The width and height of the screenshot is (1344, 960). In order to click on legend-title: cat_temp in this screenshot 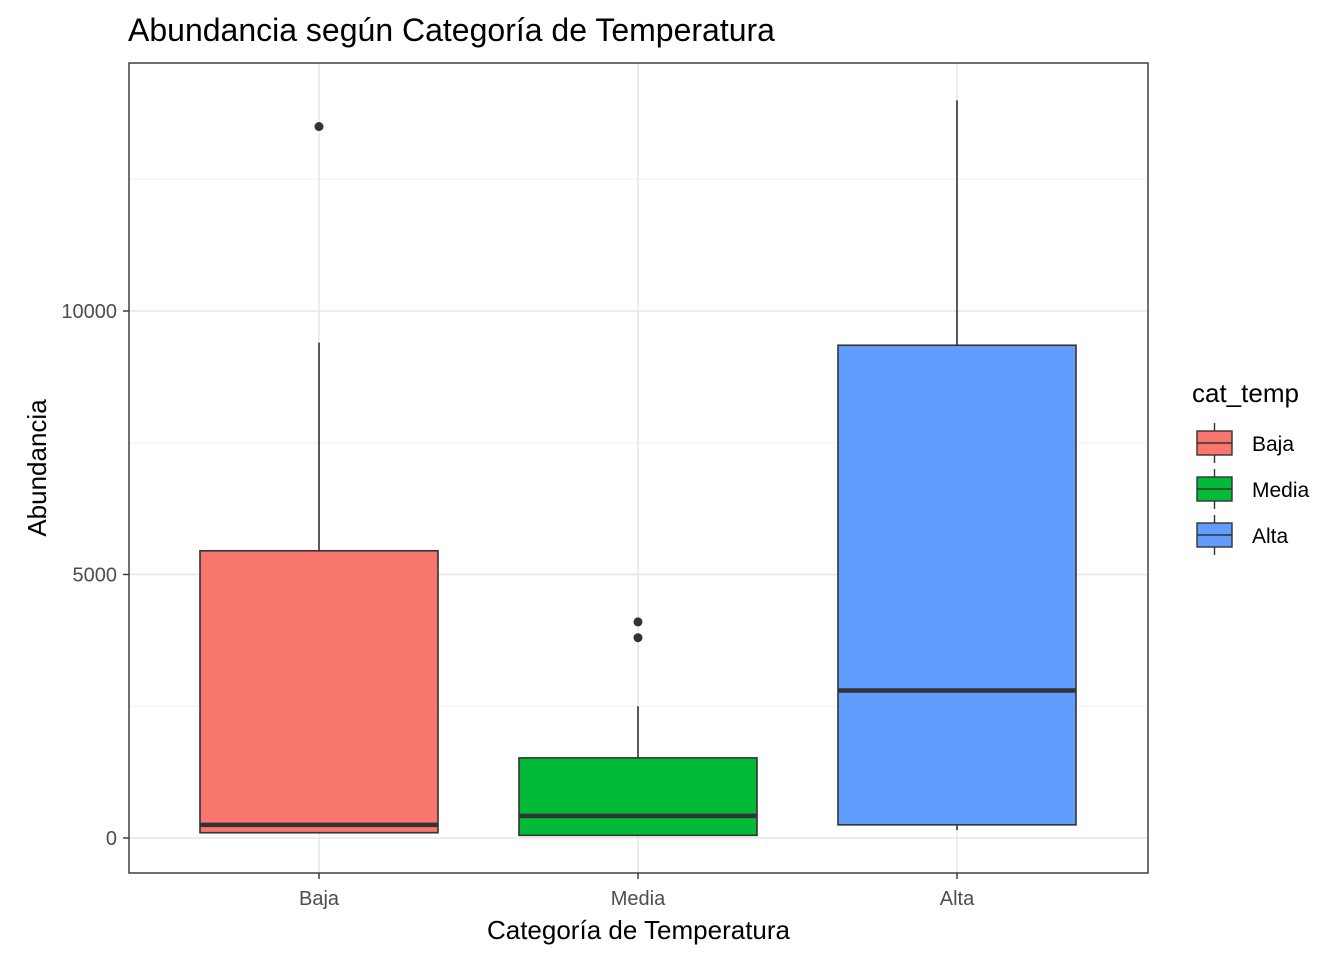, I will do `click(1245, 393)`.